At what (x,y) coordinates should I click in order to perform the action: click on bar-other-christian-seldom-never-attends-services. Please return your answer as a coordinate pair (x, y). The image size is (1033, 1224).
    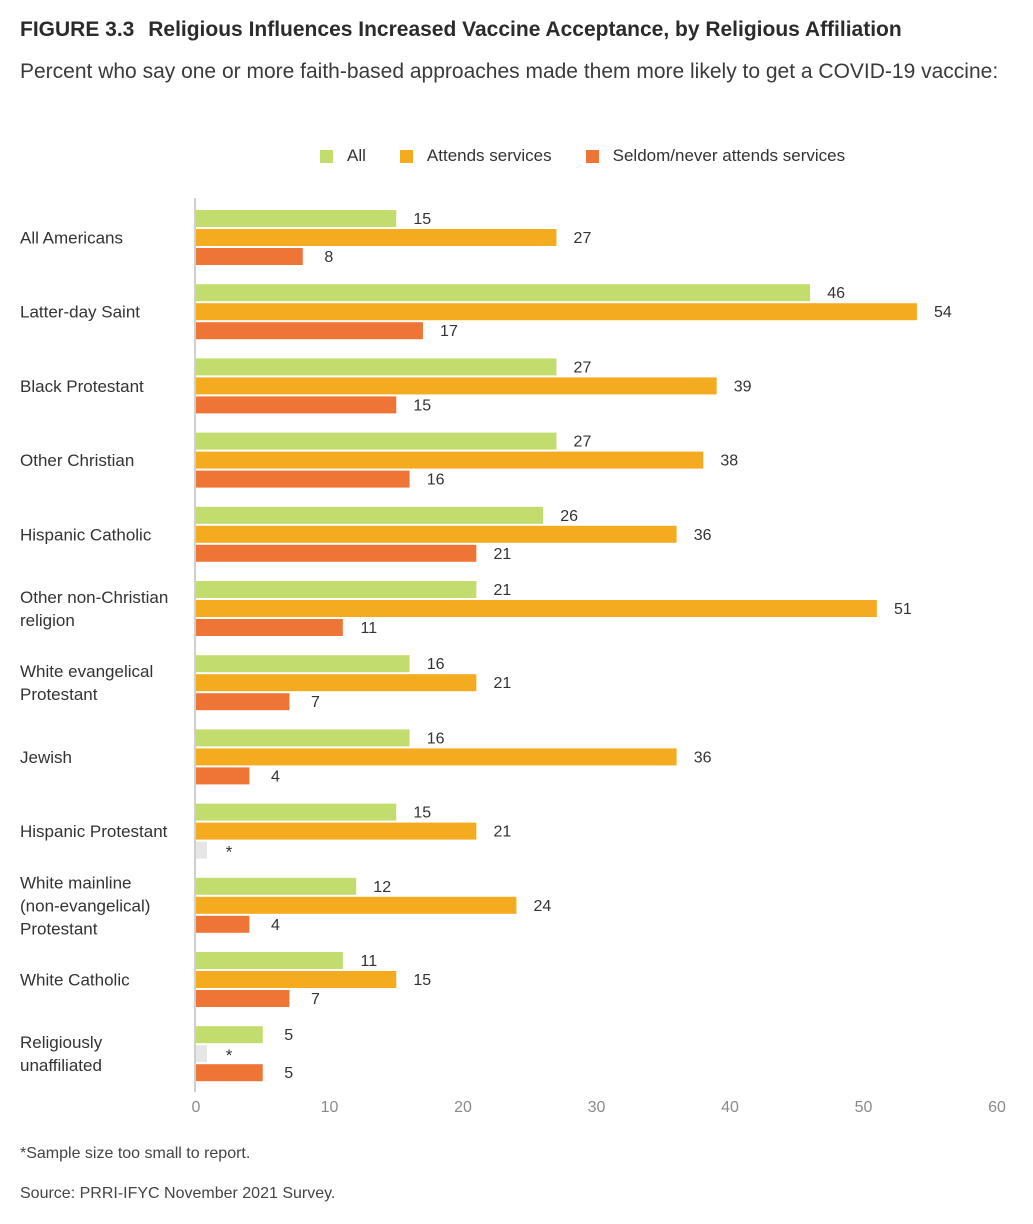
    Looking at the image, I should click on (303, 479).